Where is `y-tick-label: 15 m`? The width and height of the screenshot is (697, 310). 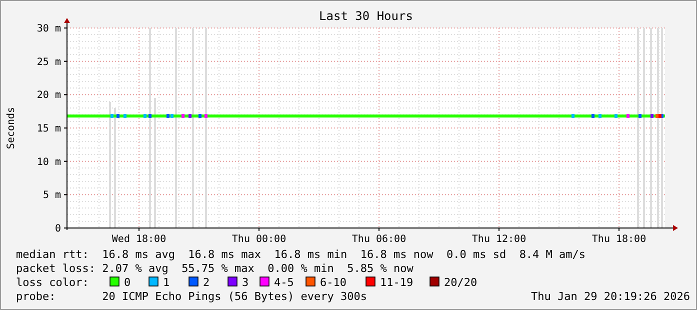 y-tick-label: 15 m is located at coordinates (48, 129).